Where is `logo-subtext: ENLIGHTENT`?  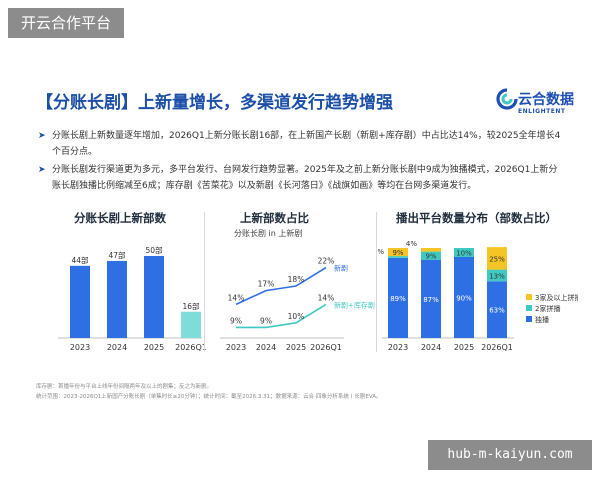 logo-subtext: ENLIGHTENT is located at coordinates (542, 111).